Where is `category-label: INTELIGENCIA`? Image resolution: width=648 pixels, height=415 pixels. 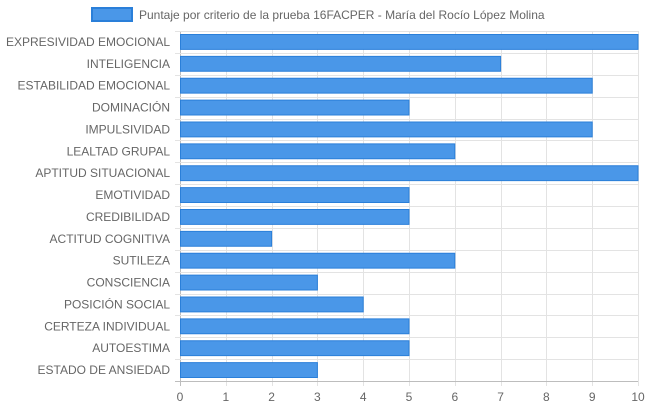
category-label: INTELIGENCIA is located at coordinates (128, 64).